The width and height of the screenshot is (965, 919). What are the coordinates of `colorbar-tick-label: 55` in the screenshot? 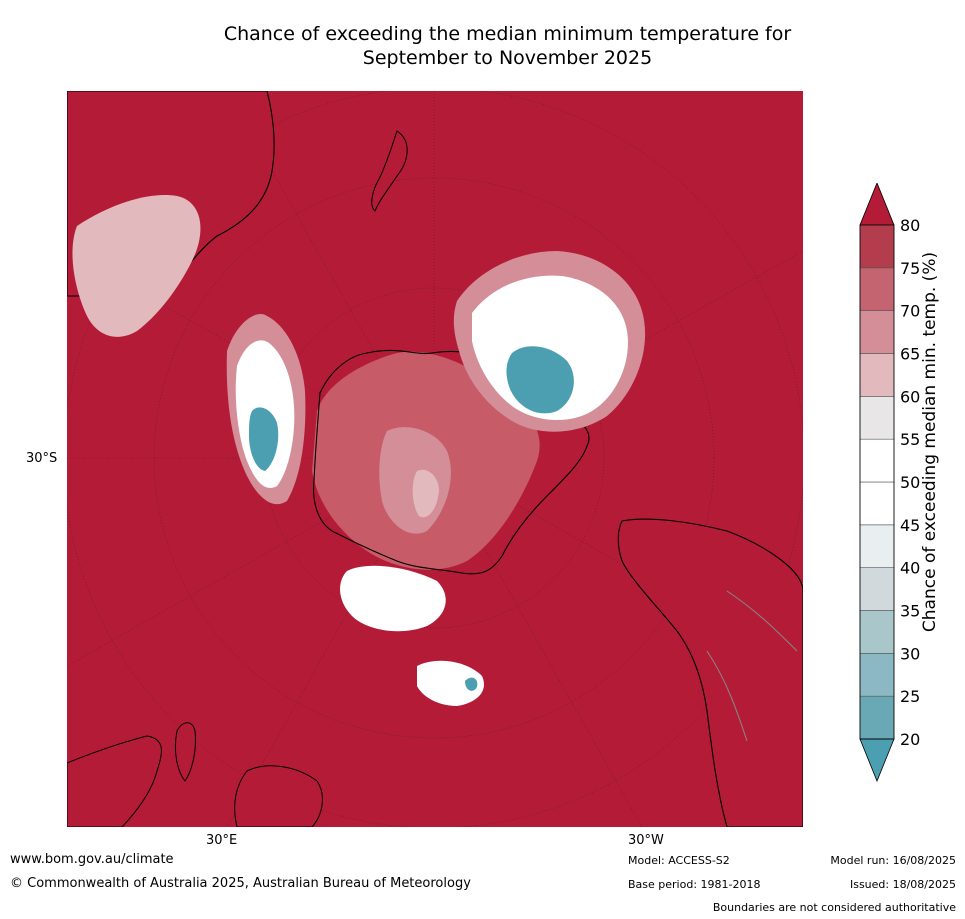 It's located at (910, 439).